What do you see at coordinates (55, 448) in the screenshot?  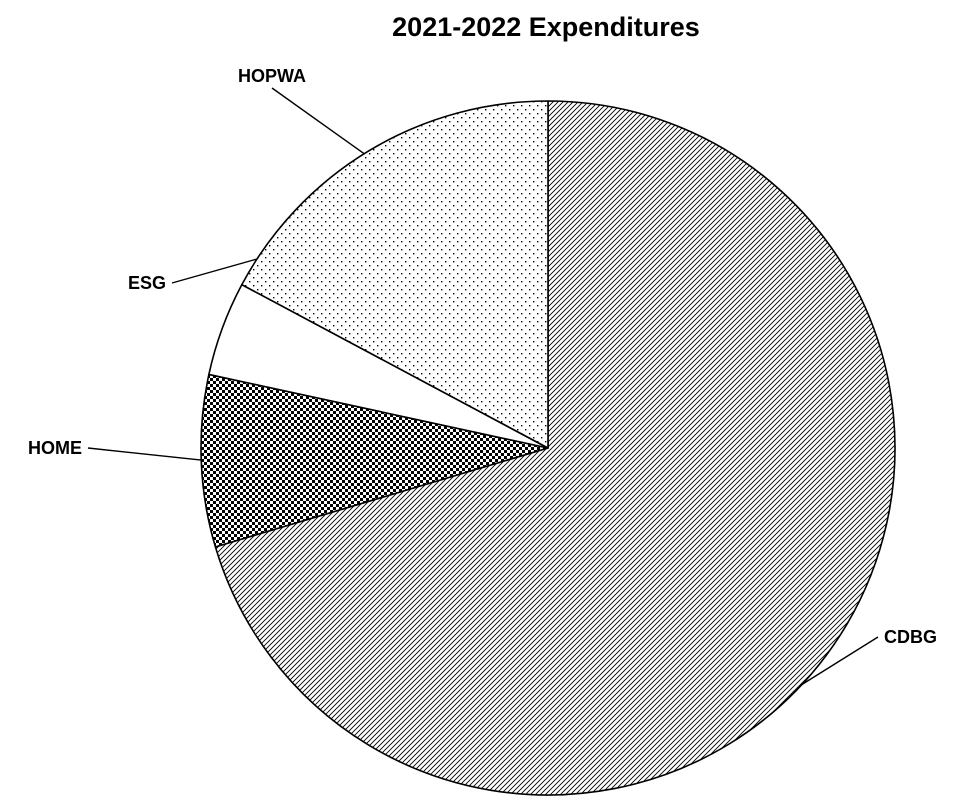 I see `slice-label-home: HOME` at bounding box center [55, 448].